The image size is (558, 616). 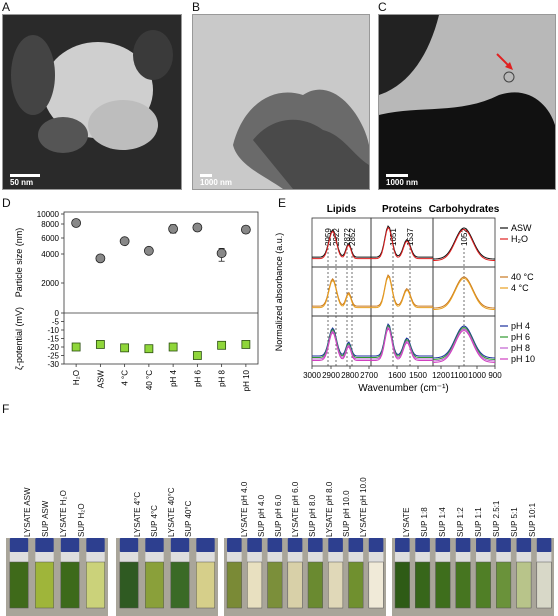 What do you see at coordinates (424, 522) in the screenshot?
I see `vial-label: SUP 1:8` at bounding box center [424, 522].